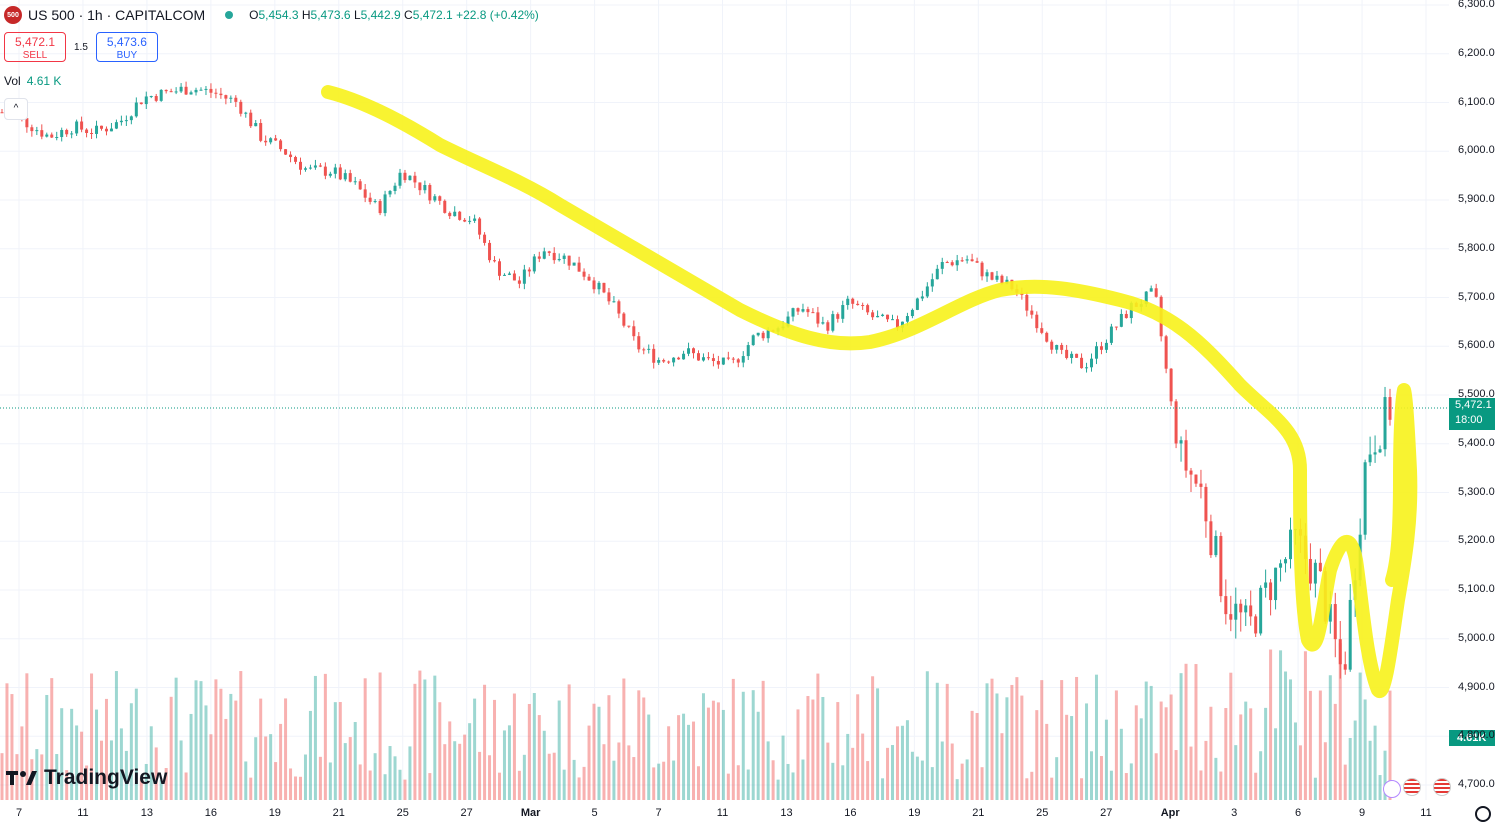 This screenshot has height=823, width=1495. I want to click on volume-legend: Vol 4.61 K, so click(33, 81).